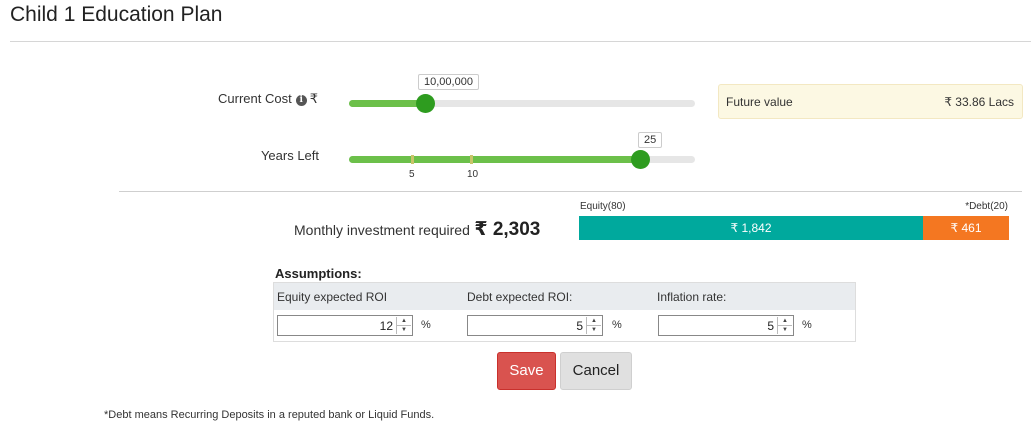 Image resolution: width=1031 pixels, height=429 pixels. Describe the element at coordinates (494, 159) in the screenshot. I see `years-left-slider-fill` at that location.